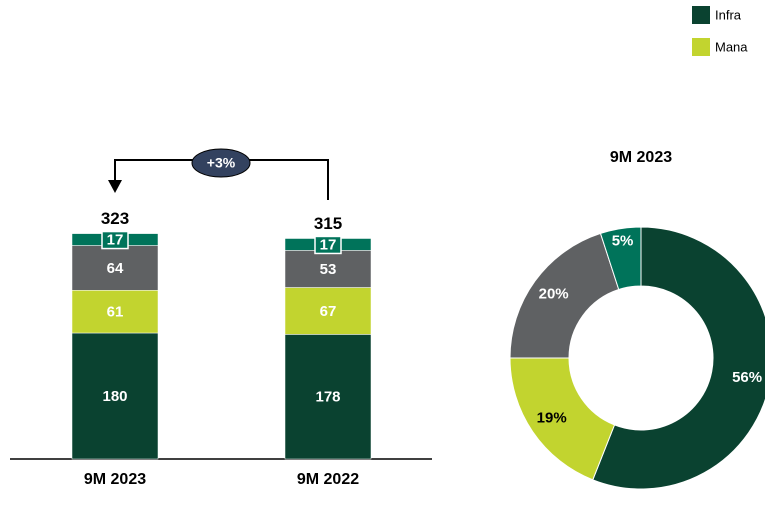 Image resolution: width=765 pixels, height=520 pixels. I want to click on x-tick-label: 9M 2023, so click(115, 479).